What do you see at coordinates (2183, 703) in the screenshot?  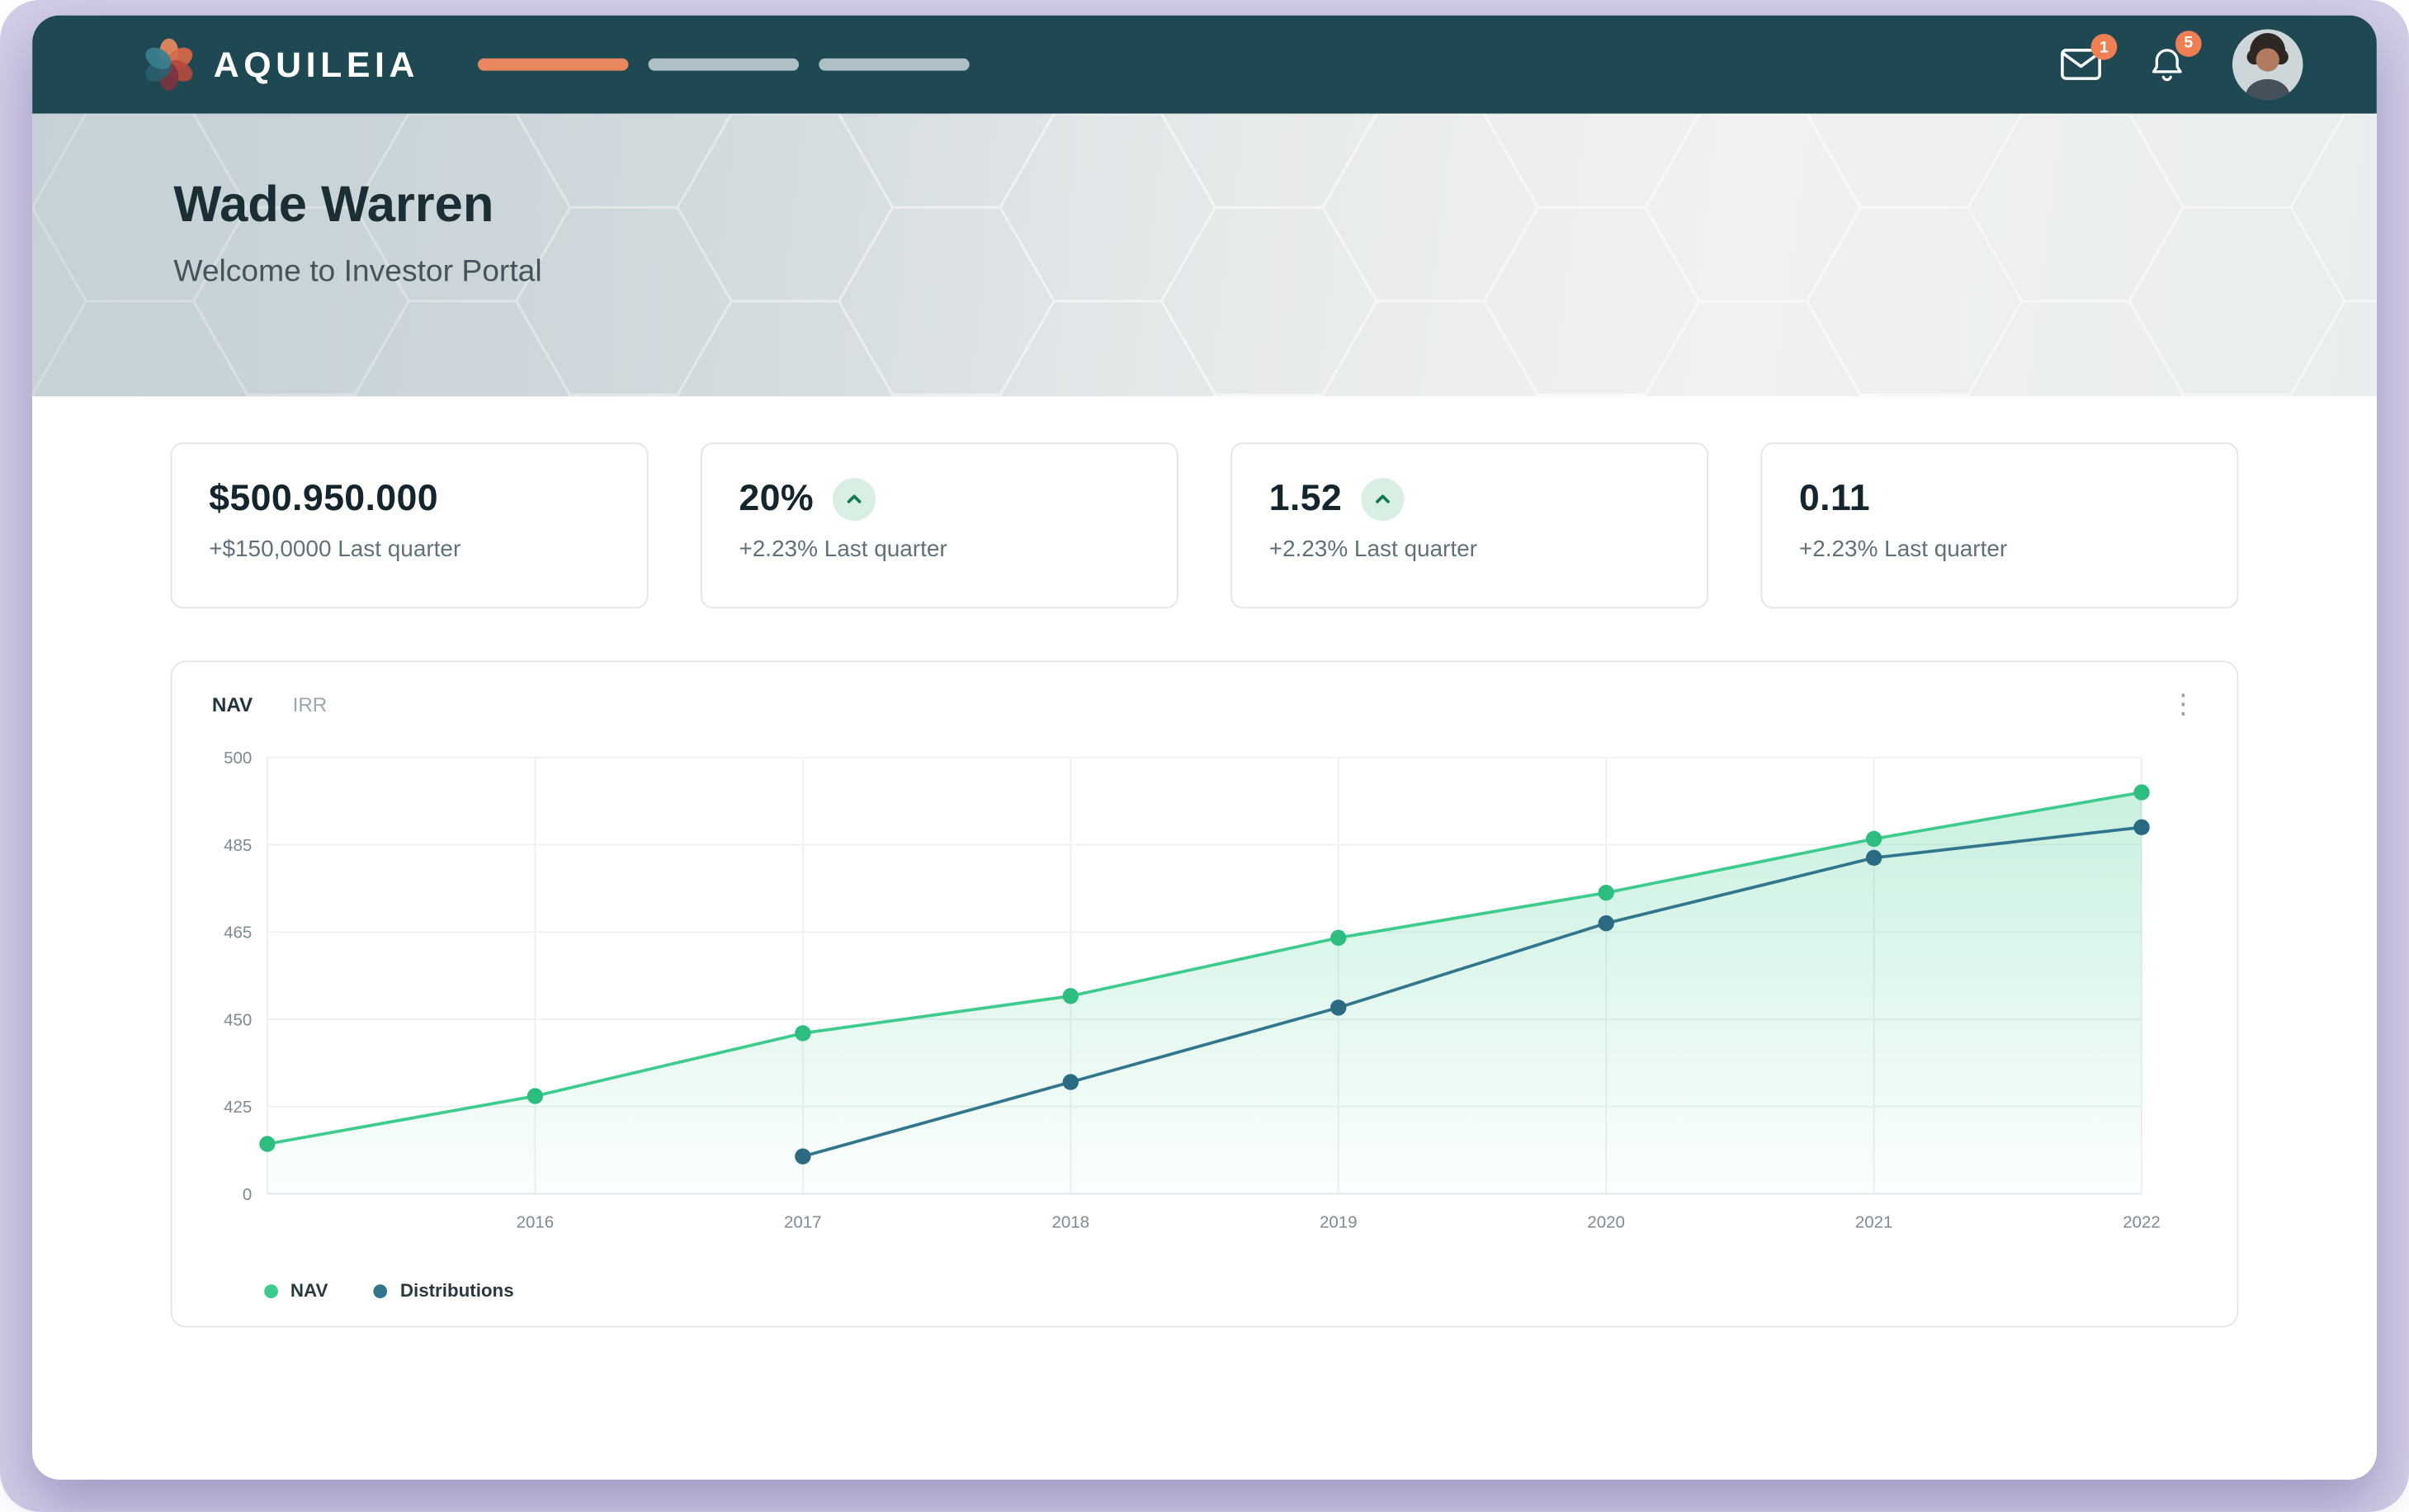 I see `kebab-menu-icon: ⋮` at bounding box center [2183, 703].